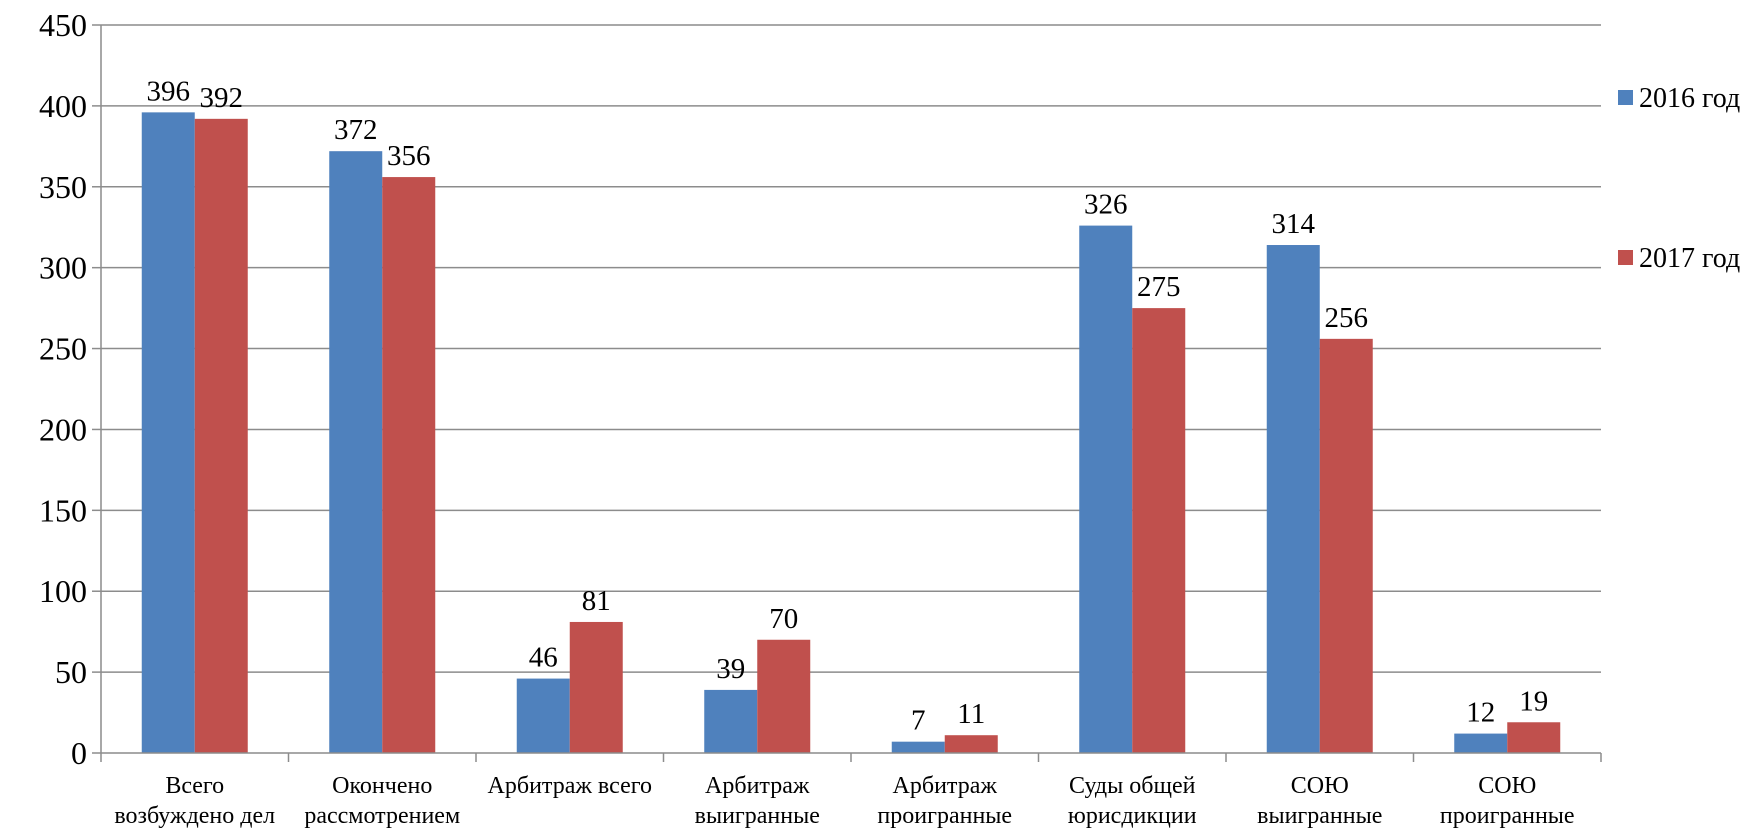  Describe the element at coordinates (63, 510) in the screenshot. I see `y-tick-label: 150` at that location.